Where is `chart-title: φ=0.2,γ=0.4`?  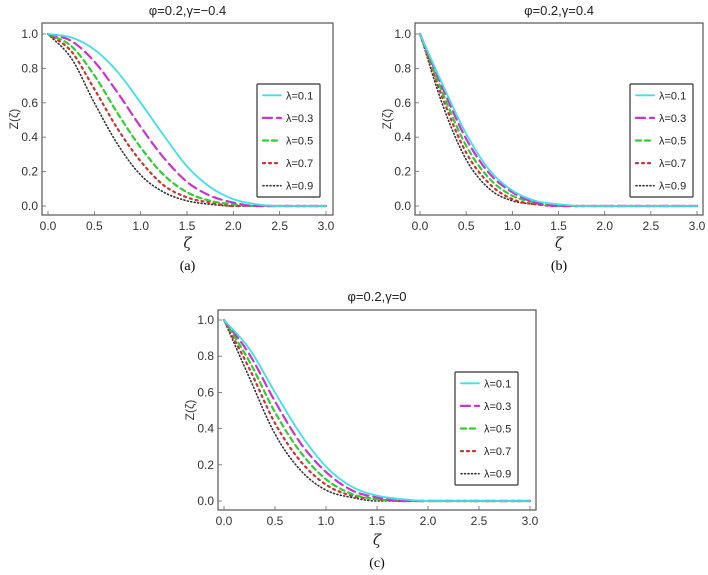
chart-title: φ=0.2,γ=0.4 is located at coordinates (559, 10).